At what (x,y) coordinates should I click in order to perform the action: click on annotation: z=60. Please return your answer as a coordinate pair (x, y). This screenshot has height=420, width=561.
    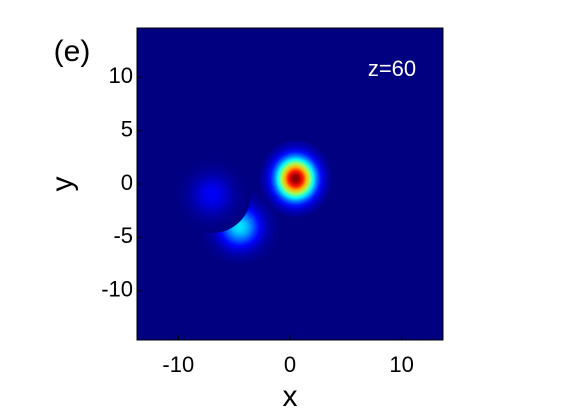
    Looking at the image, I should click on (392, 68).